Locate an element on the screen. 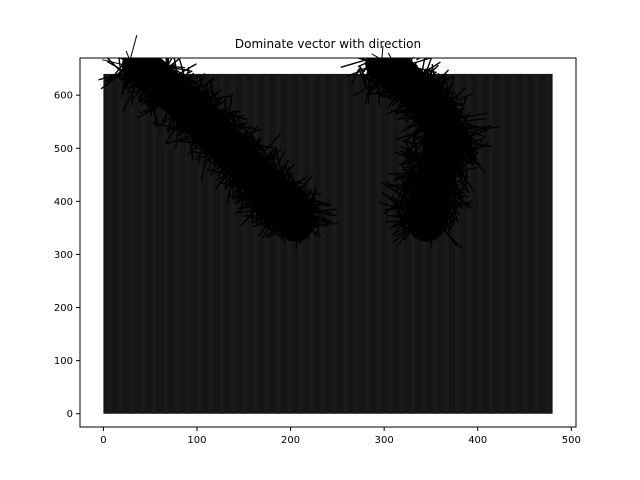  x-tick-label: 500 is located at coordinates (571, 440).